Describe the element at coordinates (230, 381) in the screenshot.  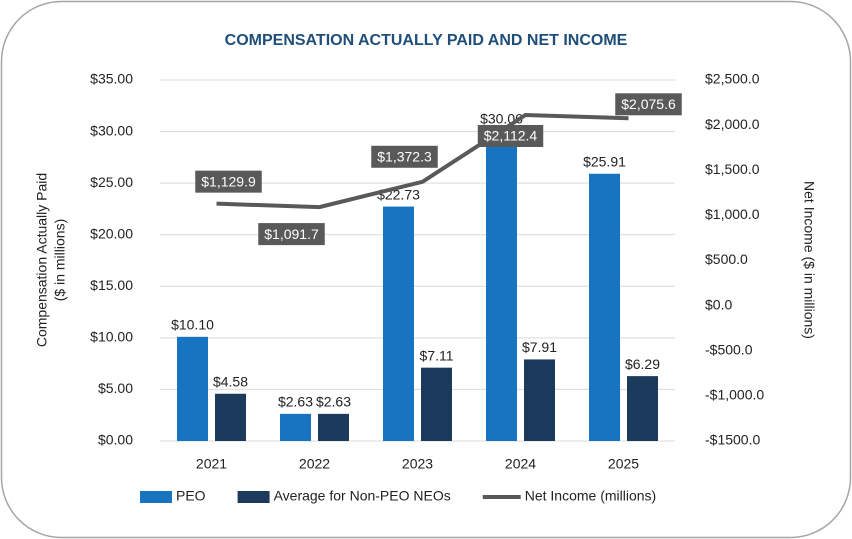
I see `data-label: $4.58` at that location.